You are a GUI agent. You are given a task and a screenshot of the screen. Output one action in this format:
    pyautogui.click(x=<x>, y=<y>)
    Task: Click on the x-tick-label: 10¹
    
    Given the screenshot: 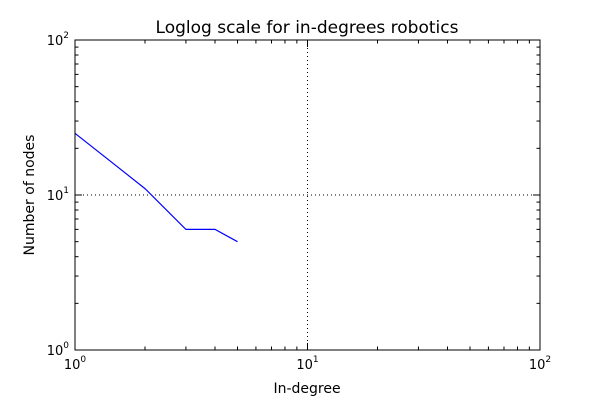 What is the action you would take?
    pyautogui.click(x=307, y=364)
    